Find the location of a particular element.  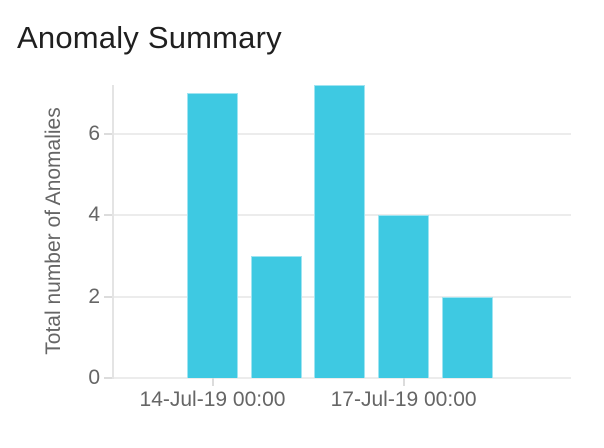

y-axis-line is located at coordinates (113, 232).